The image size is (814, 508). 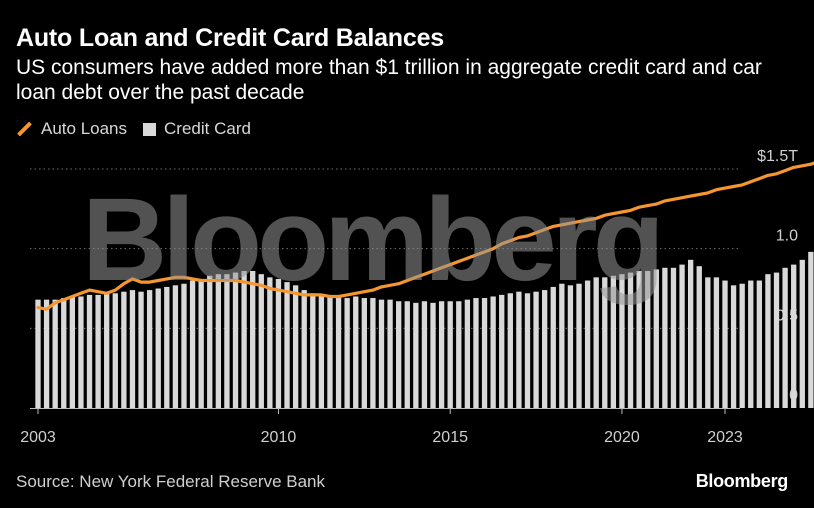 What do you see at coordinates (725, 437) in the screenshot?
I see `x-tick-label: 2023` at bounding box center [725, 437].